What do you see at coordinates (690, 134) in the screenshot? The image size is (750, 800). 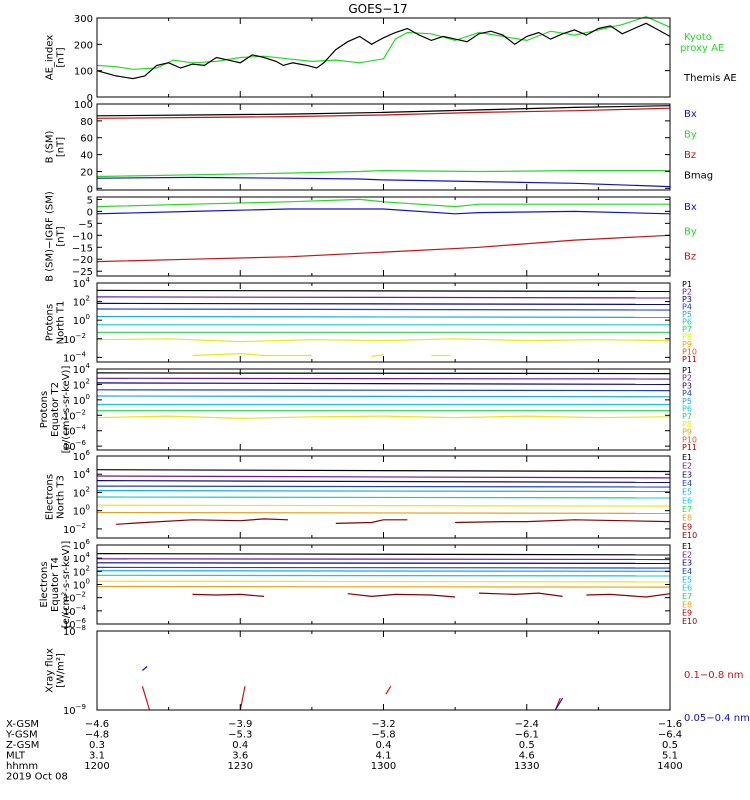 I see `legend-bsm-by: By` at bounding box center [690, 134].